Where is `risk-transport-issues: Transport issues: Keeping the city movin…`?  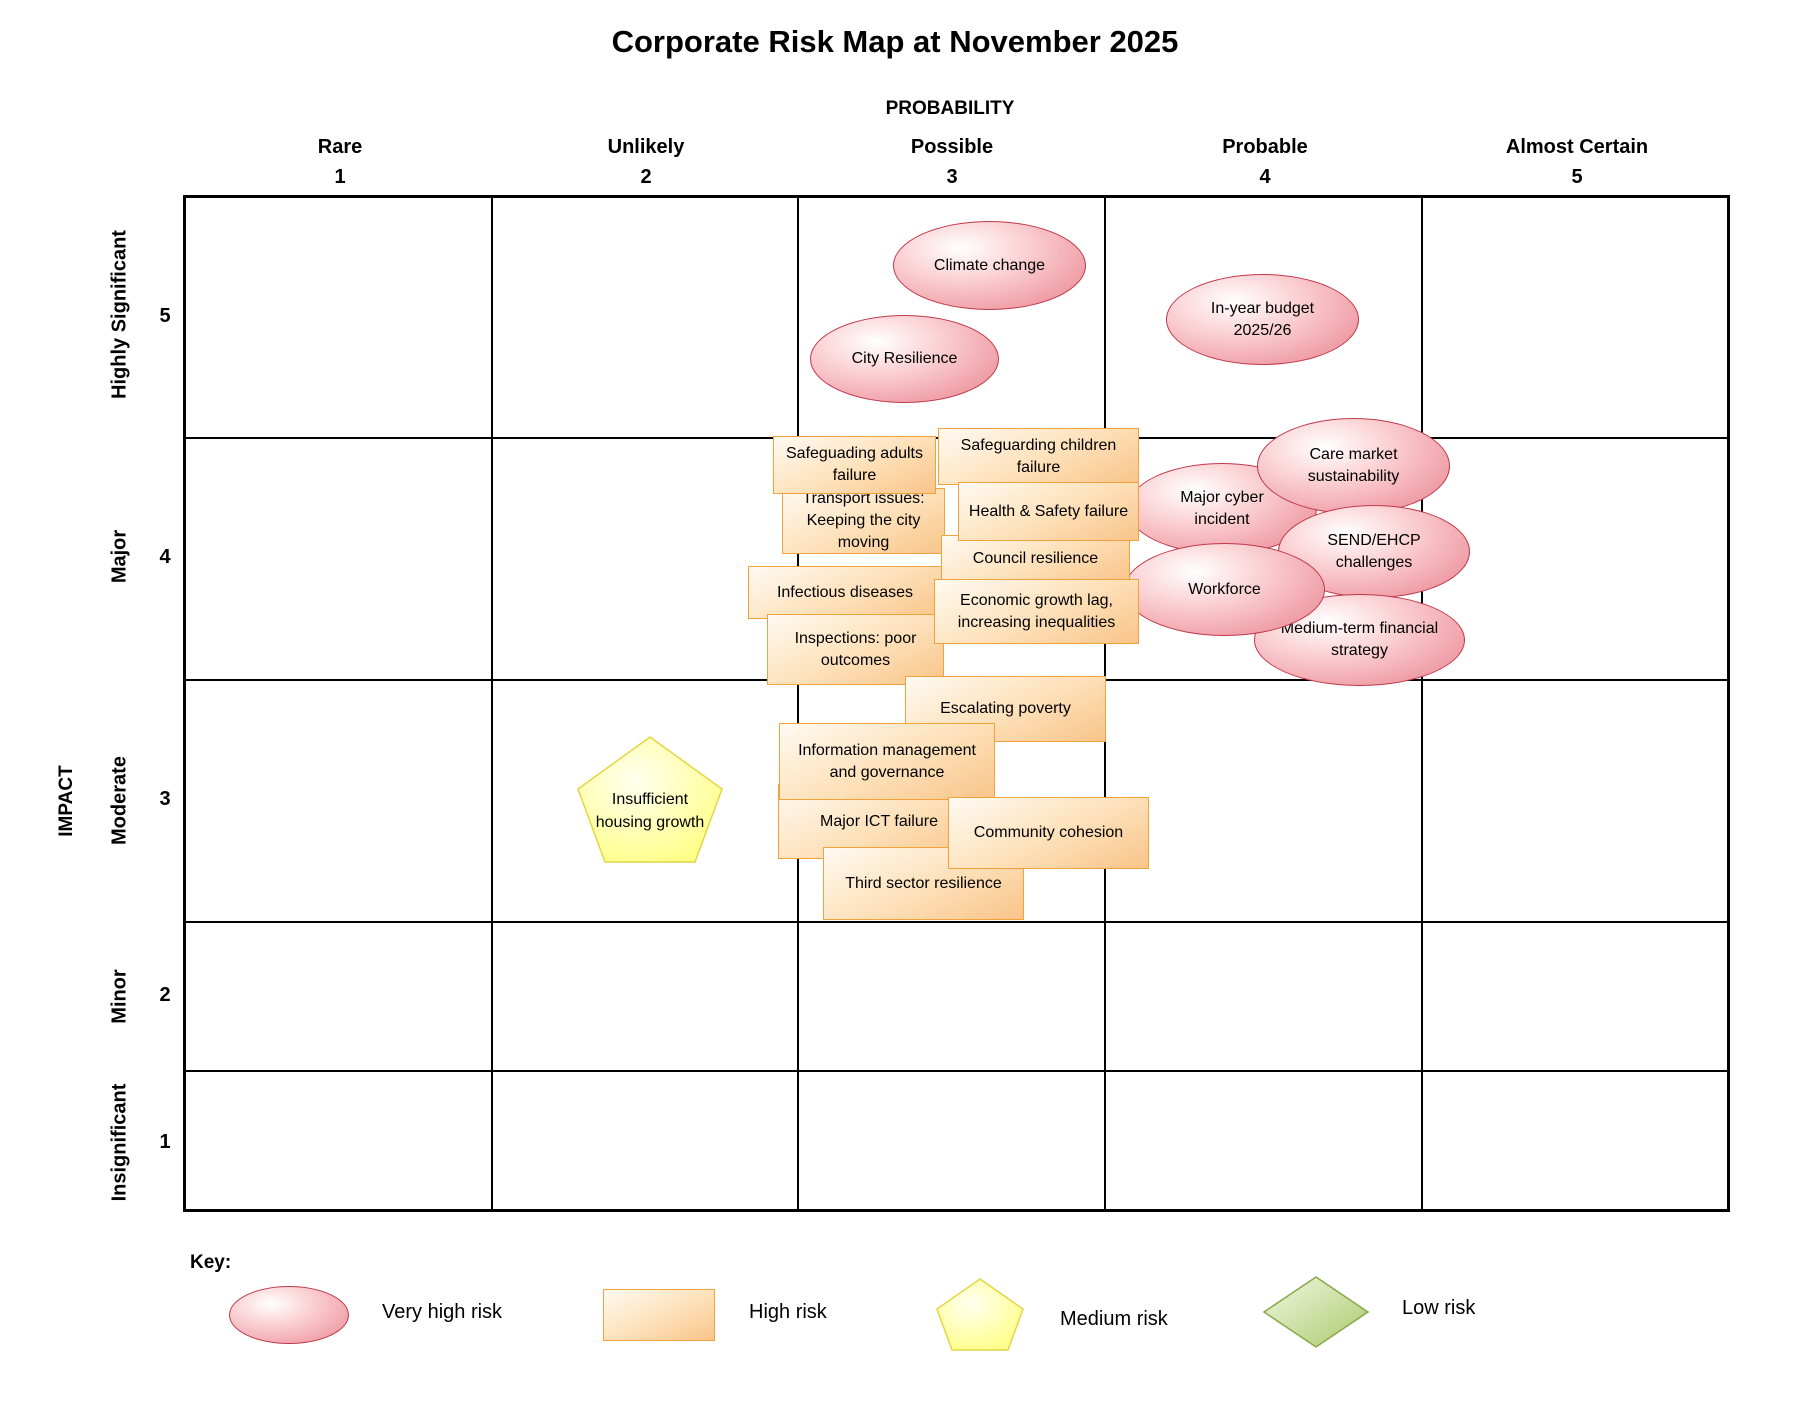 risk-transport-issues: Transport issues: Keeping the city movin… is located at coordinates (863, 521).